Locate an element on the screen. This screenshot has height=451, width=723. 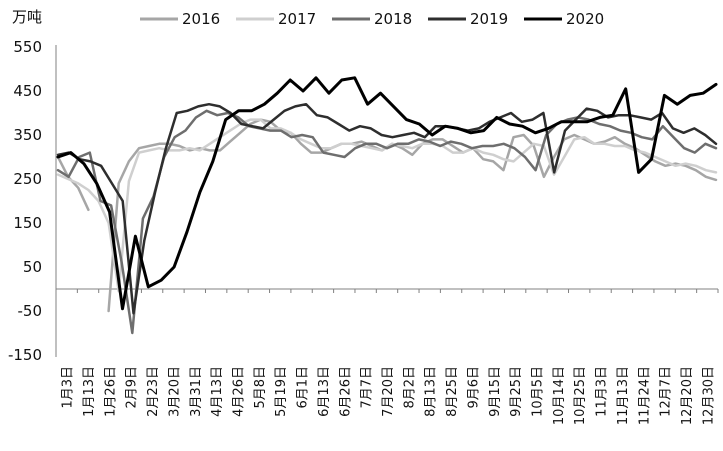
x-tick-label: 4月26日 is located at coordinates (239, 391).